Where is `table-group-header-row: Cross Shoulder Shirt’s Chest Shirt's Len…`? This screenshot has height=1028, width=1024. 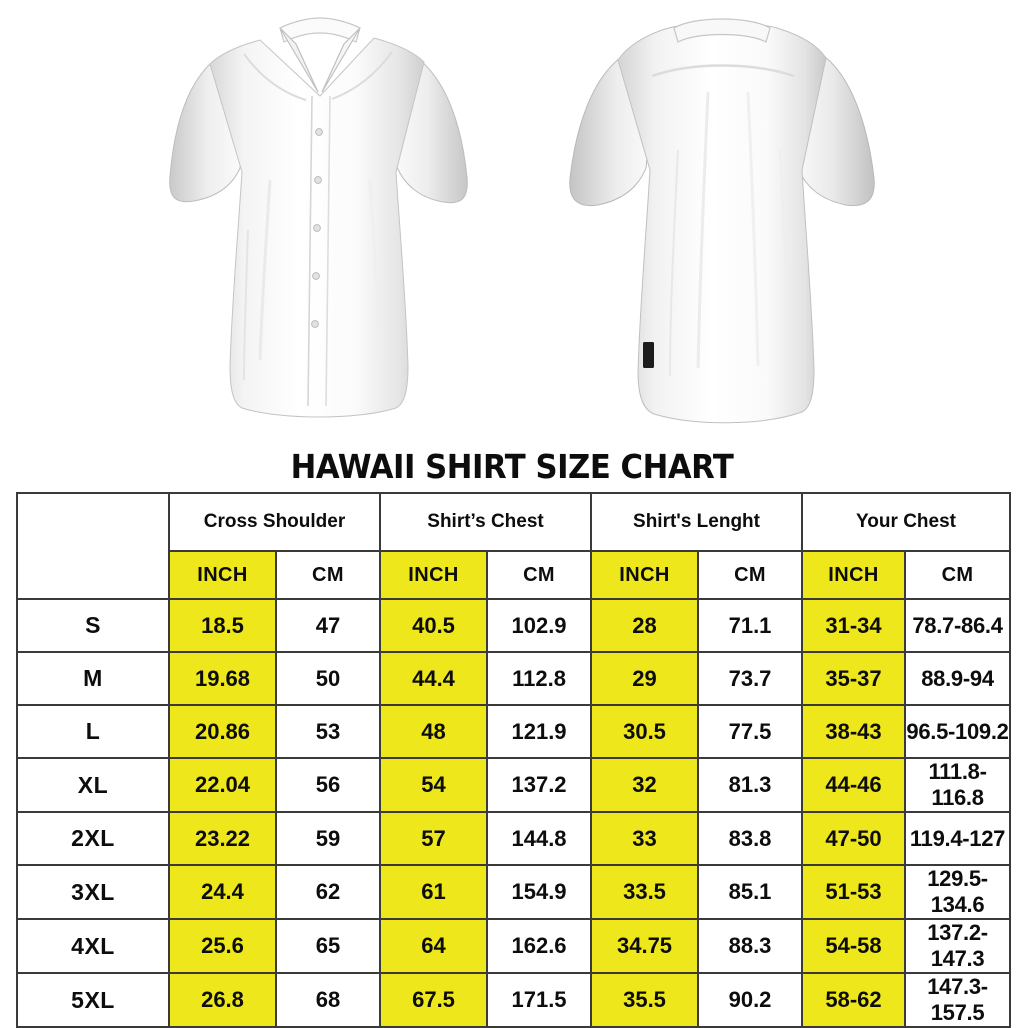 table-group-header-row: Cross Shoulder Shirt’s Chest Shirt's Len… is located at coordinates (514, 546).